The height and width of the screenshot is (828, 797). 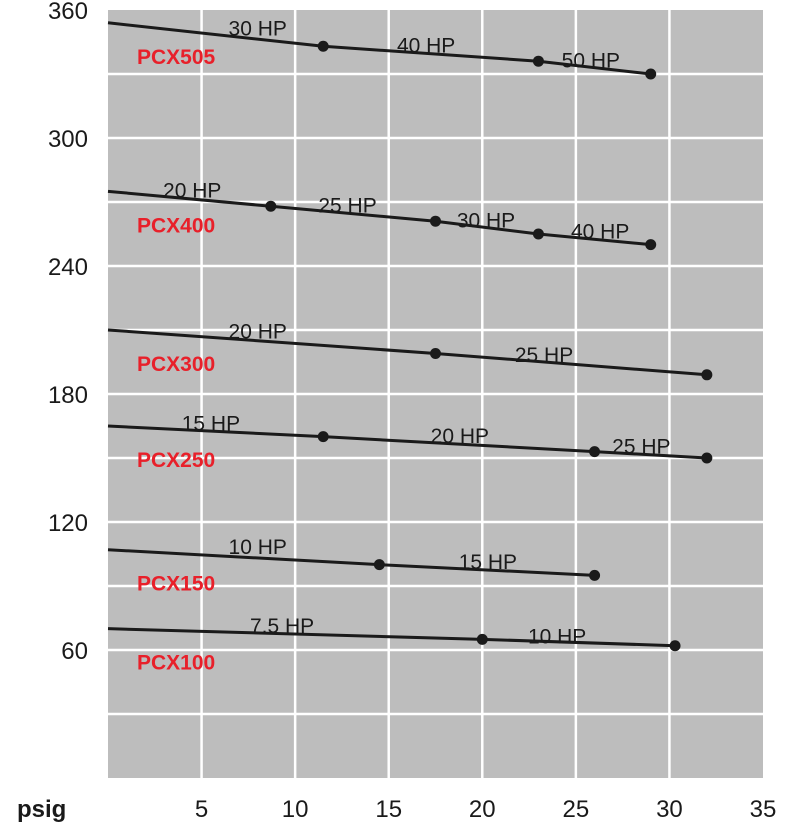 What do you see at coordinates (68, 395) in the screenshot?
I see `y-tick-label: 180` at bounding box center [68, 395].